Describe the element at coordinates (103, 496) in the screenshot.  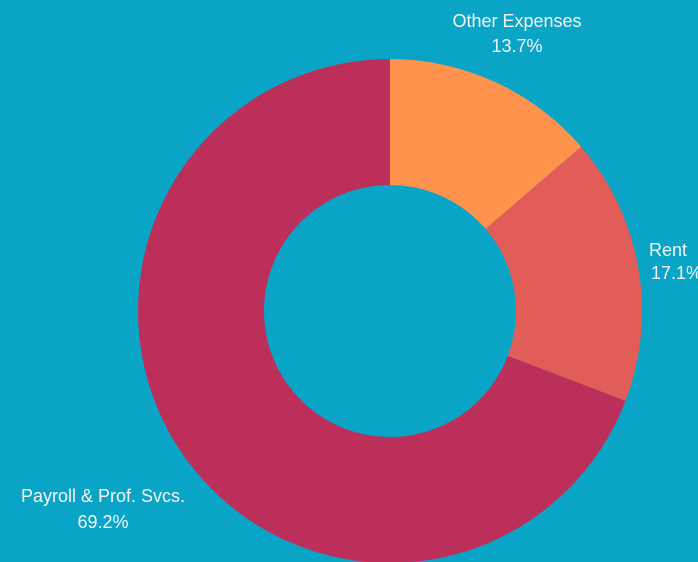
I see `slice-label-payroll-prof-svcs: Payroll & Prof. Svcs.` at that location.